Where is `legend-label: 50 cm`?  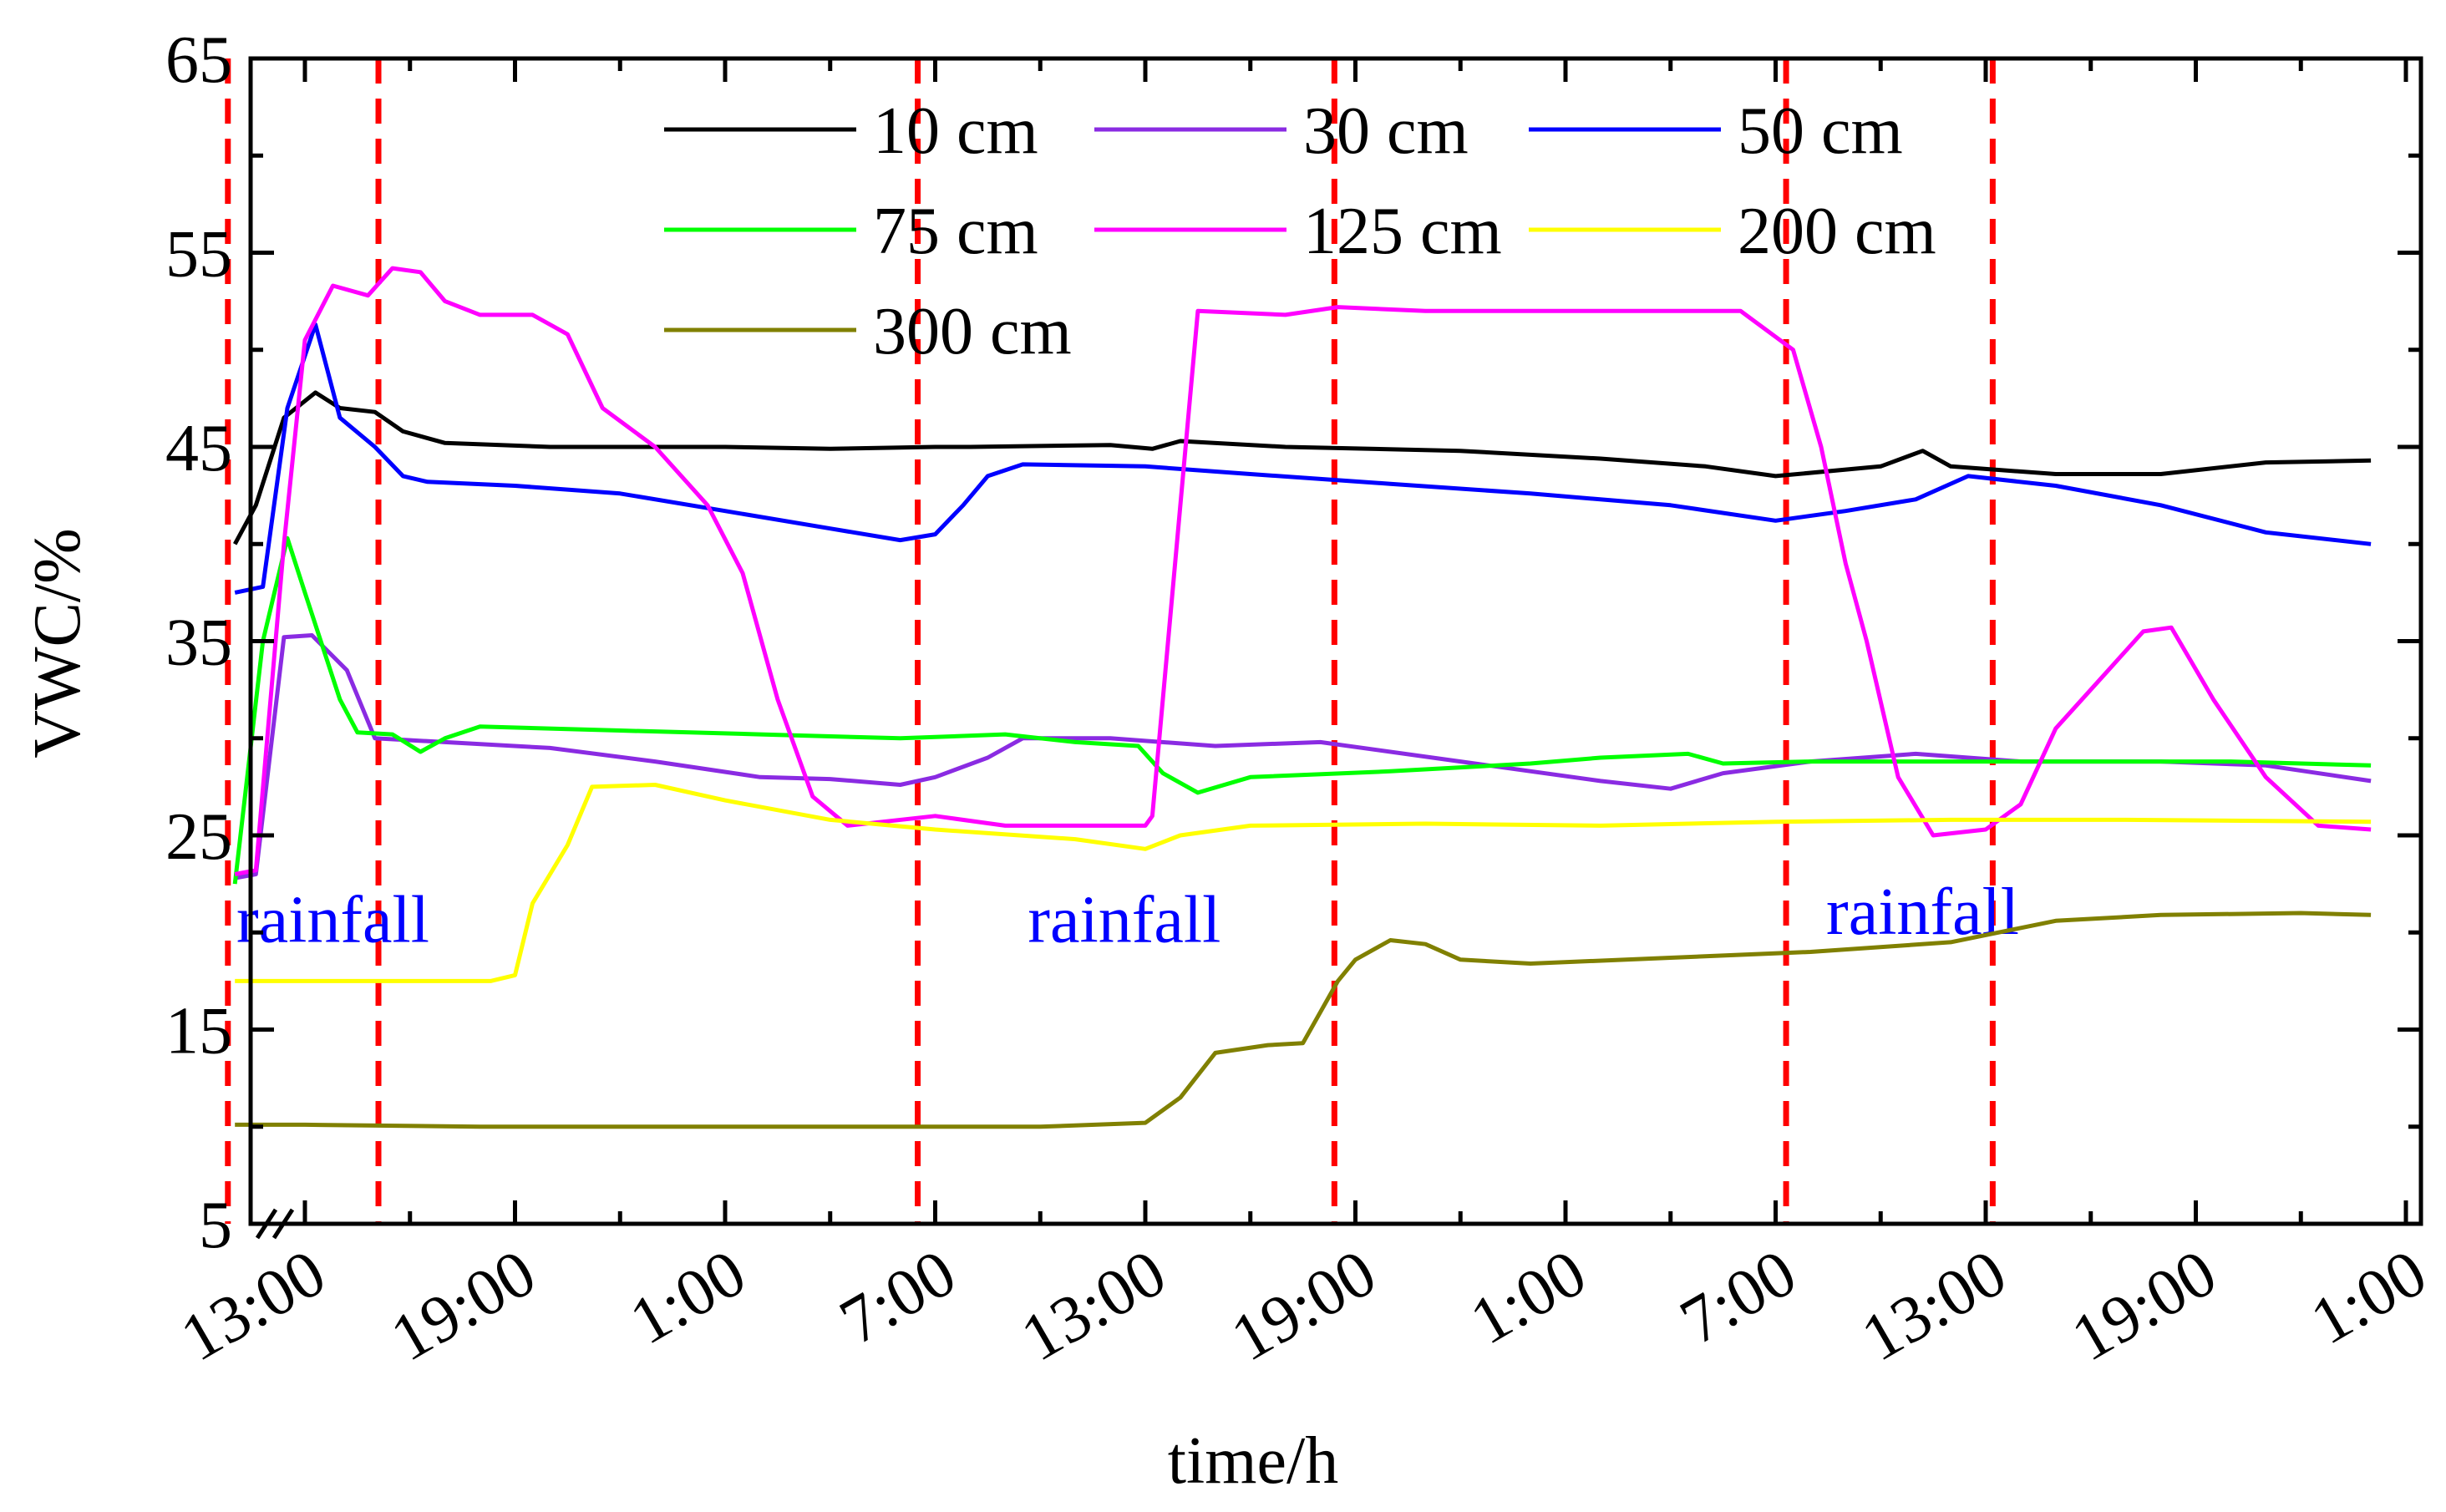 legend-label: 50 cm is located at coordinates (1821, 131).